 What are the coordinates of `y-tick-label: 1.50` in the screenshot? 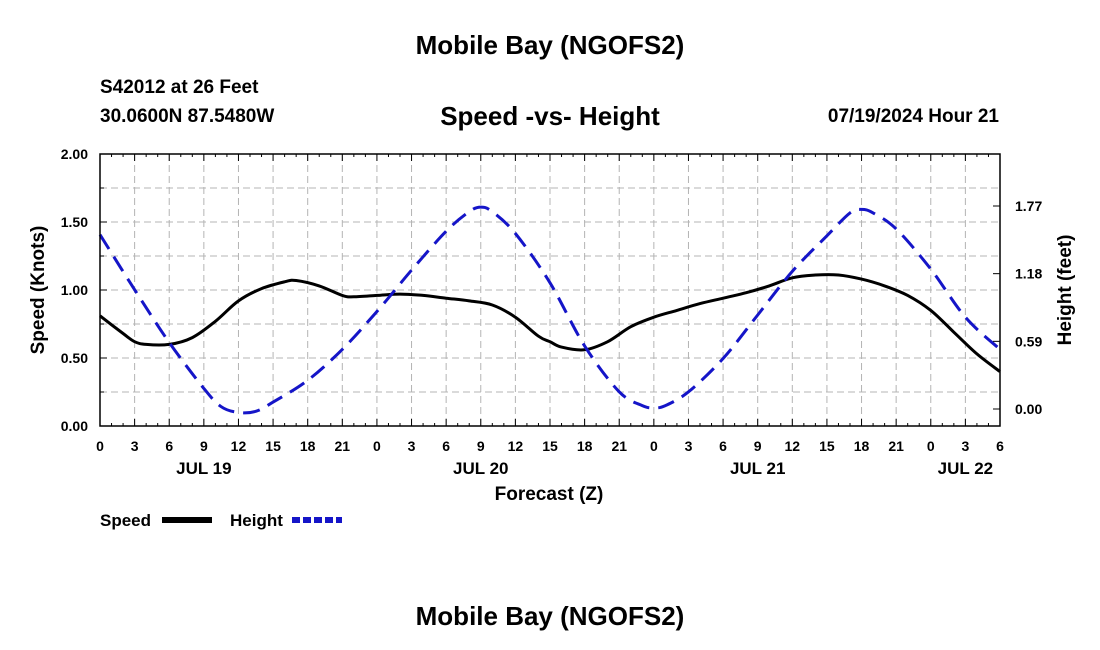 It's located at (74, 222).